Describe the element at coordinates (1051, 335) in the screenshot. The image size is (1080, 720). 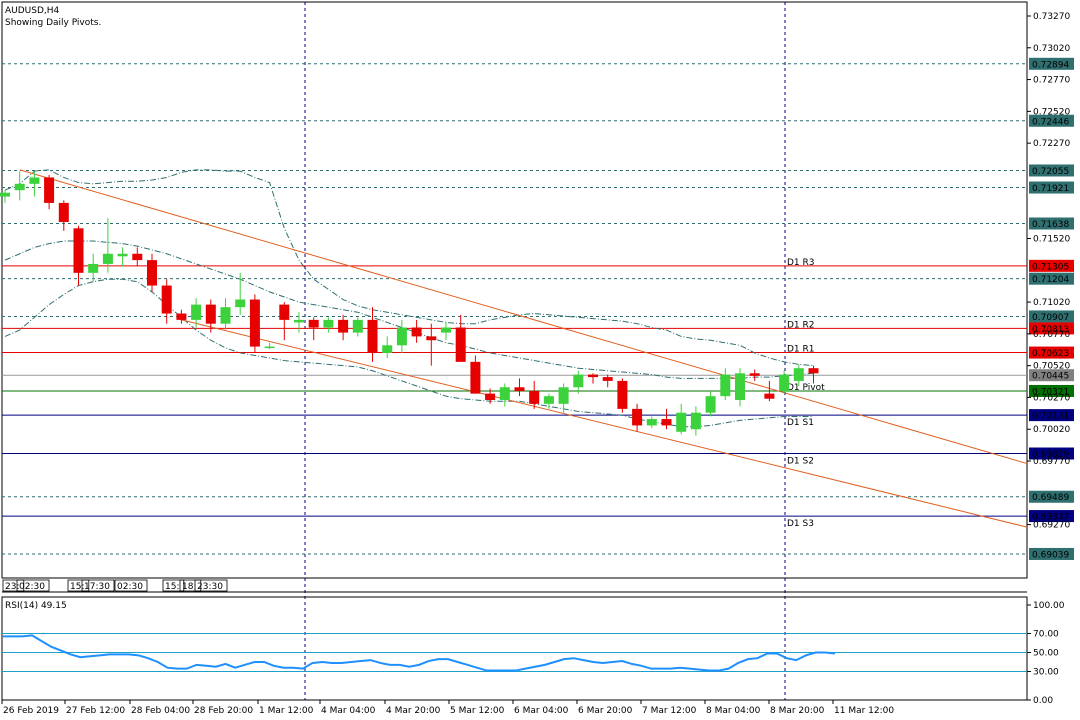
I see `price-tick-label: 0.70770` at that location.